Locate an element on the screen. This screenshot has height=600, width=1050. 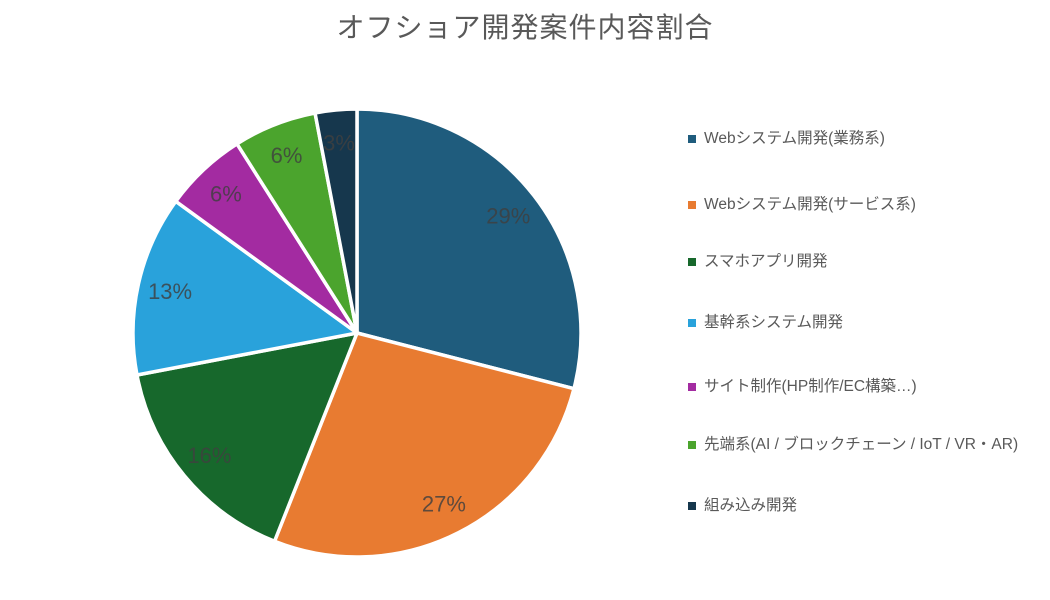
legend-item-4: サイト制作(HP制作/EC構築…) is located at coordinates (866, 387).